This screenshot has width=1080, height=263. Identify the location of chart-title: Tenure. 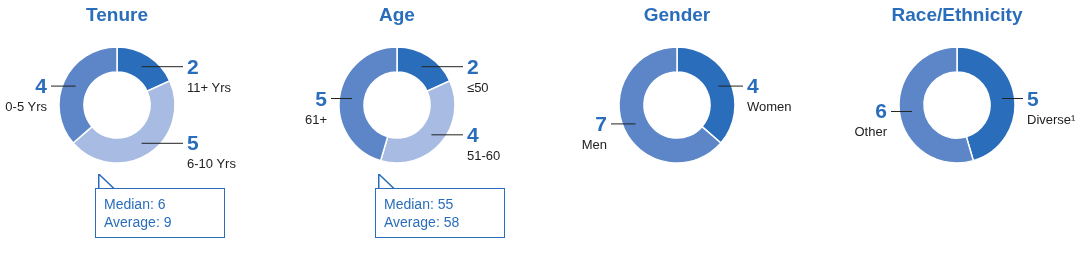
(117, 15).